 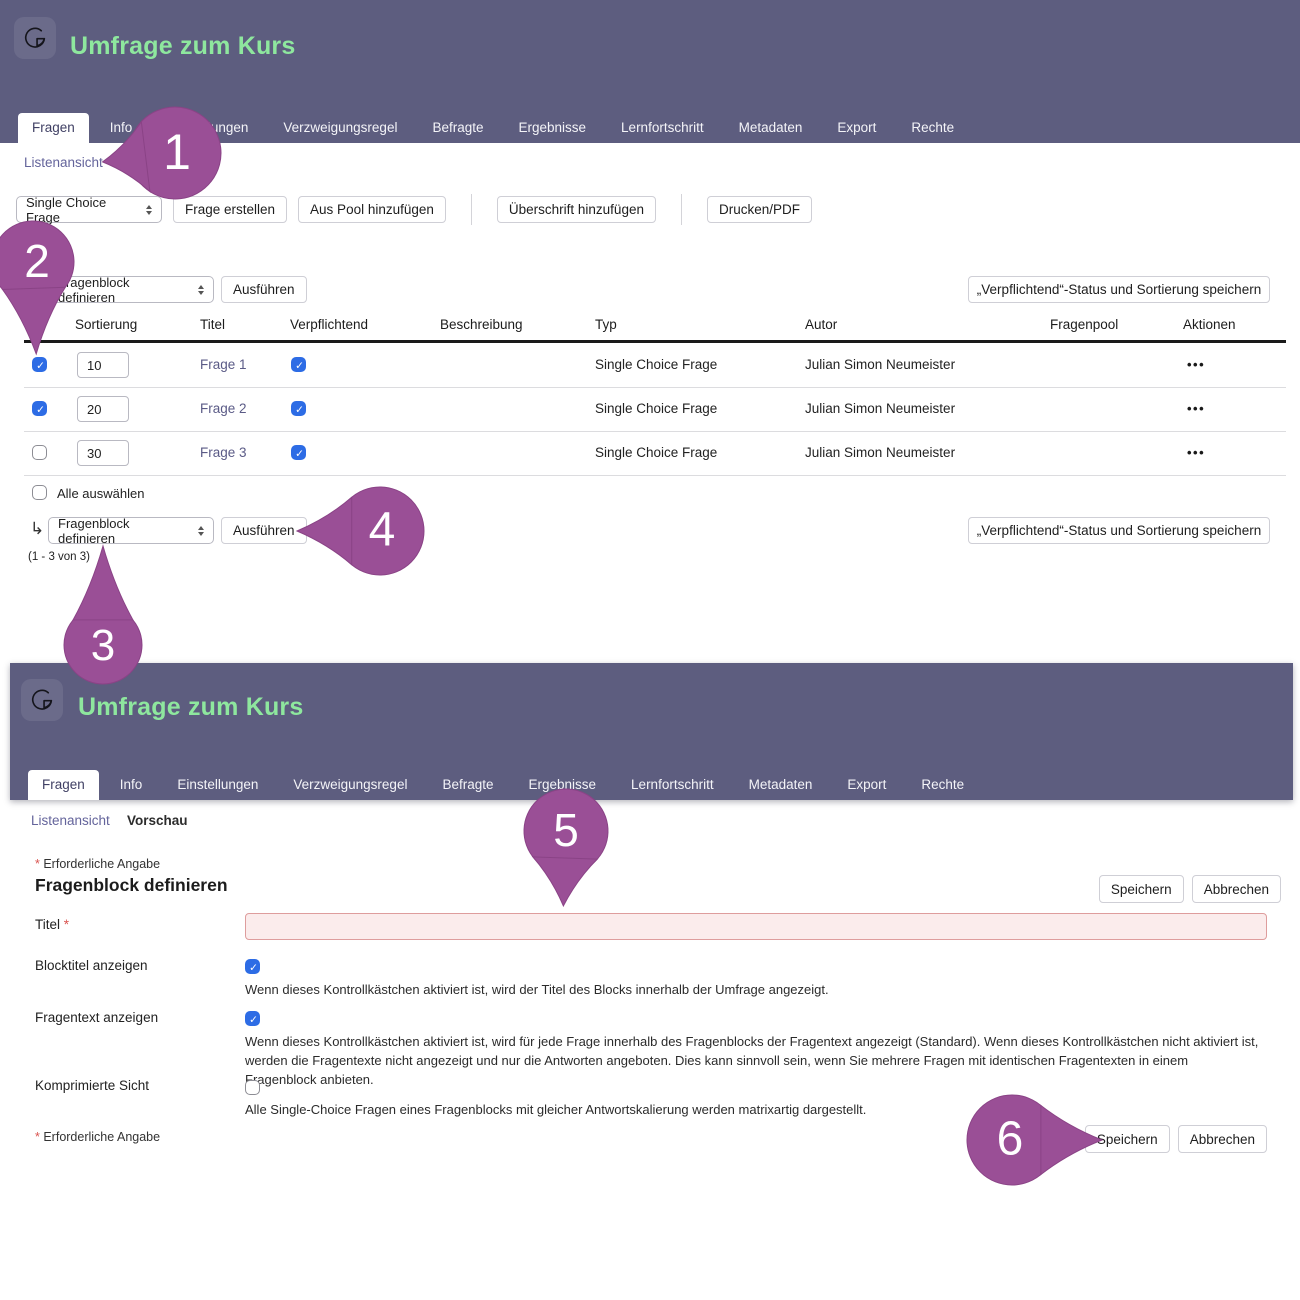 What do you see at coordinates (1084, 324) in the screenshot?
I see `col-fragenpool: Fragenpool` at bounding box center [1084, 324].